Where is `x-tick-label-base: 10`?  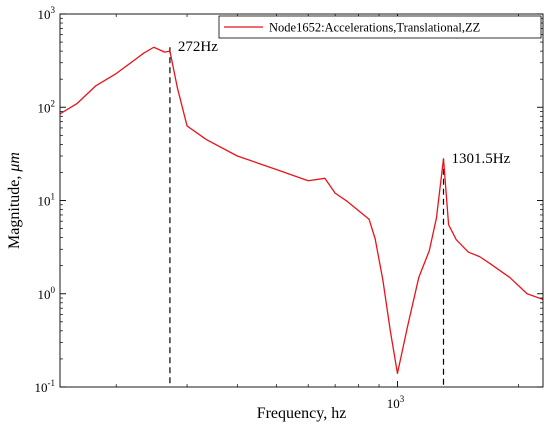 x-tick-label-base: 10 is located at coordinates (393, 403).